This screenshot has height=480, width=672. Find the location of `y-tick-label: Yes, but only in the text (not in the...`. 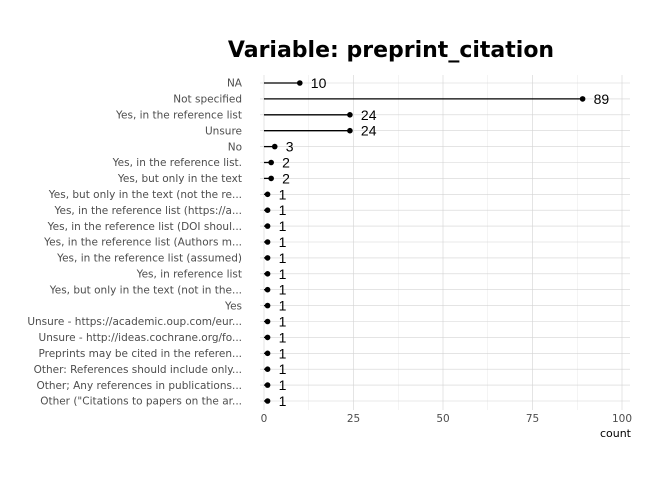

y-tick-label: Yes, but only in the text (not in the... is located at coordinates (145, 290).